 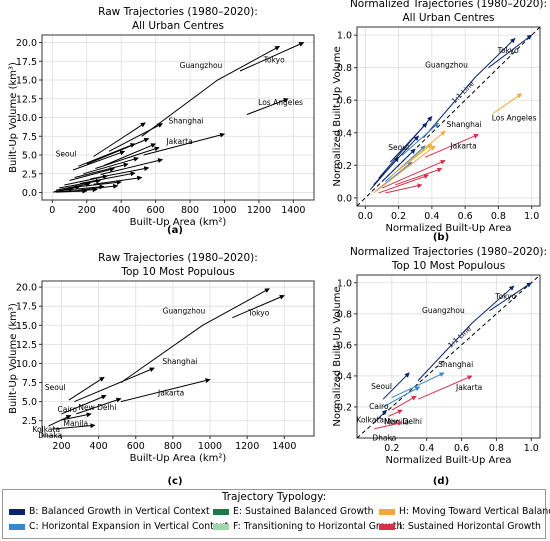 I want to click on y-tick-label: 1.0, so click(x=344, y=36).